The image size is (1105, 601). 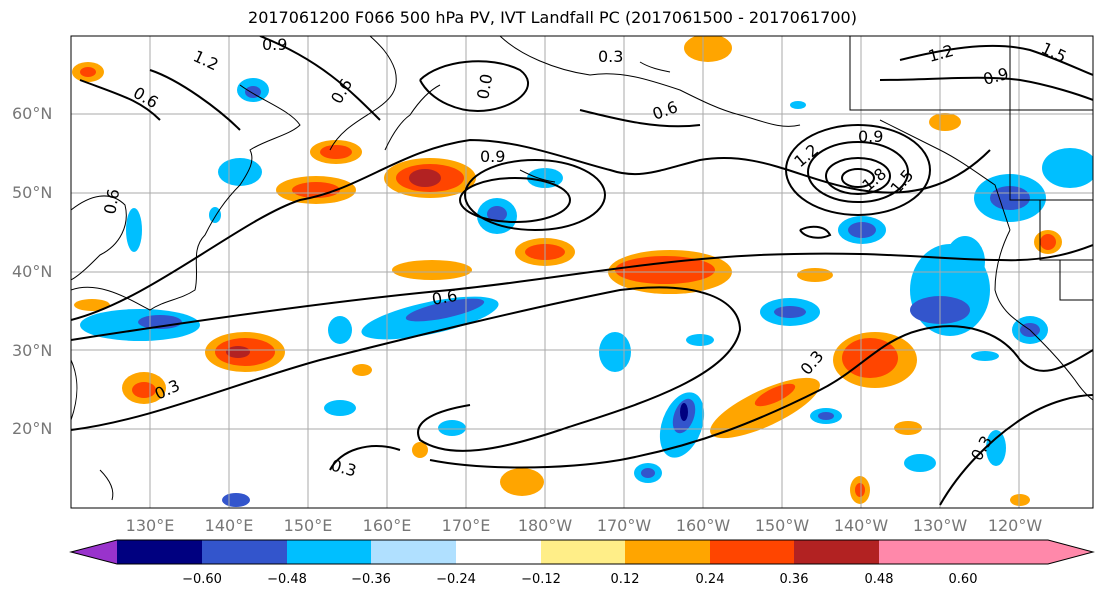 What do you see at coordinates (625, 579) in the screenshot?
I see `colorbar-tick: 0.12` at bounding box center [625, 579].